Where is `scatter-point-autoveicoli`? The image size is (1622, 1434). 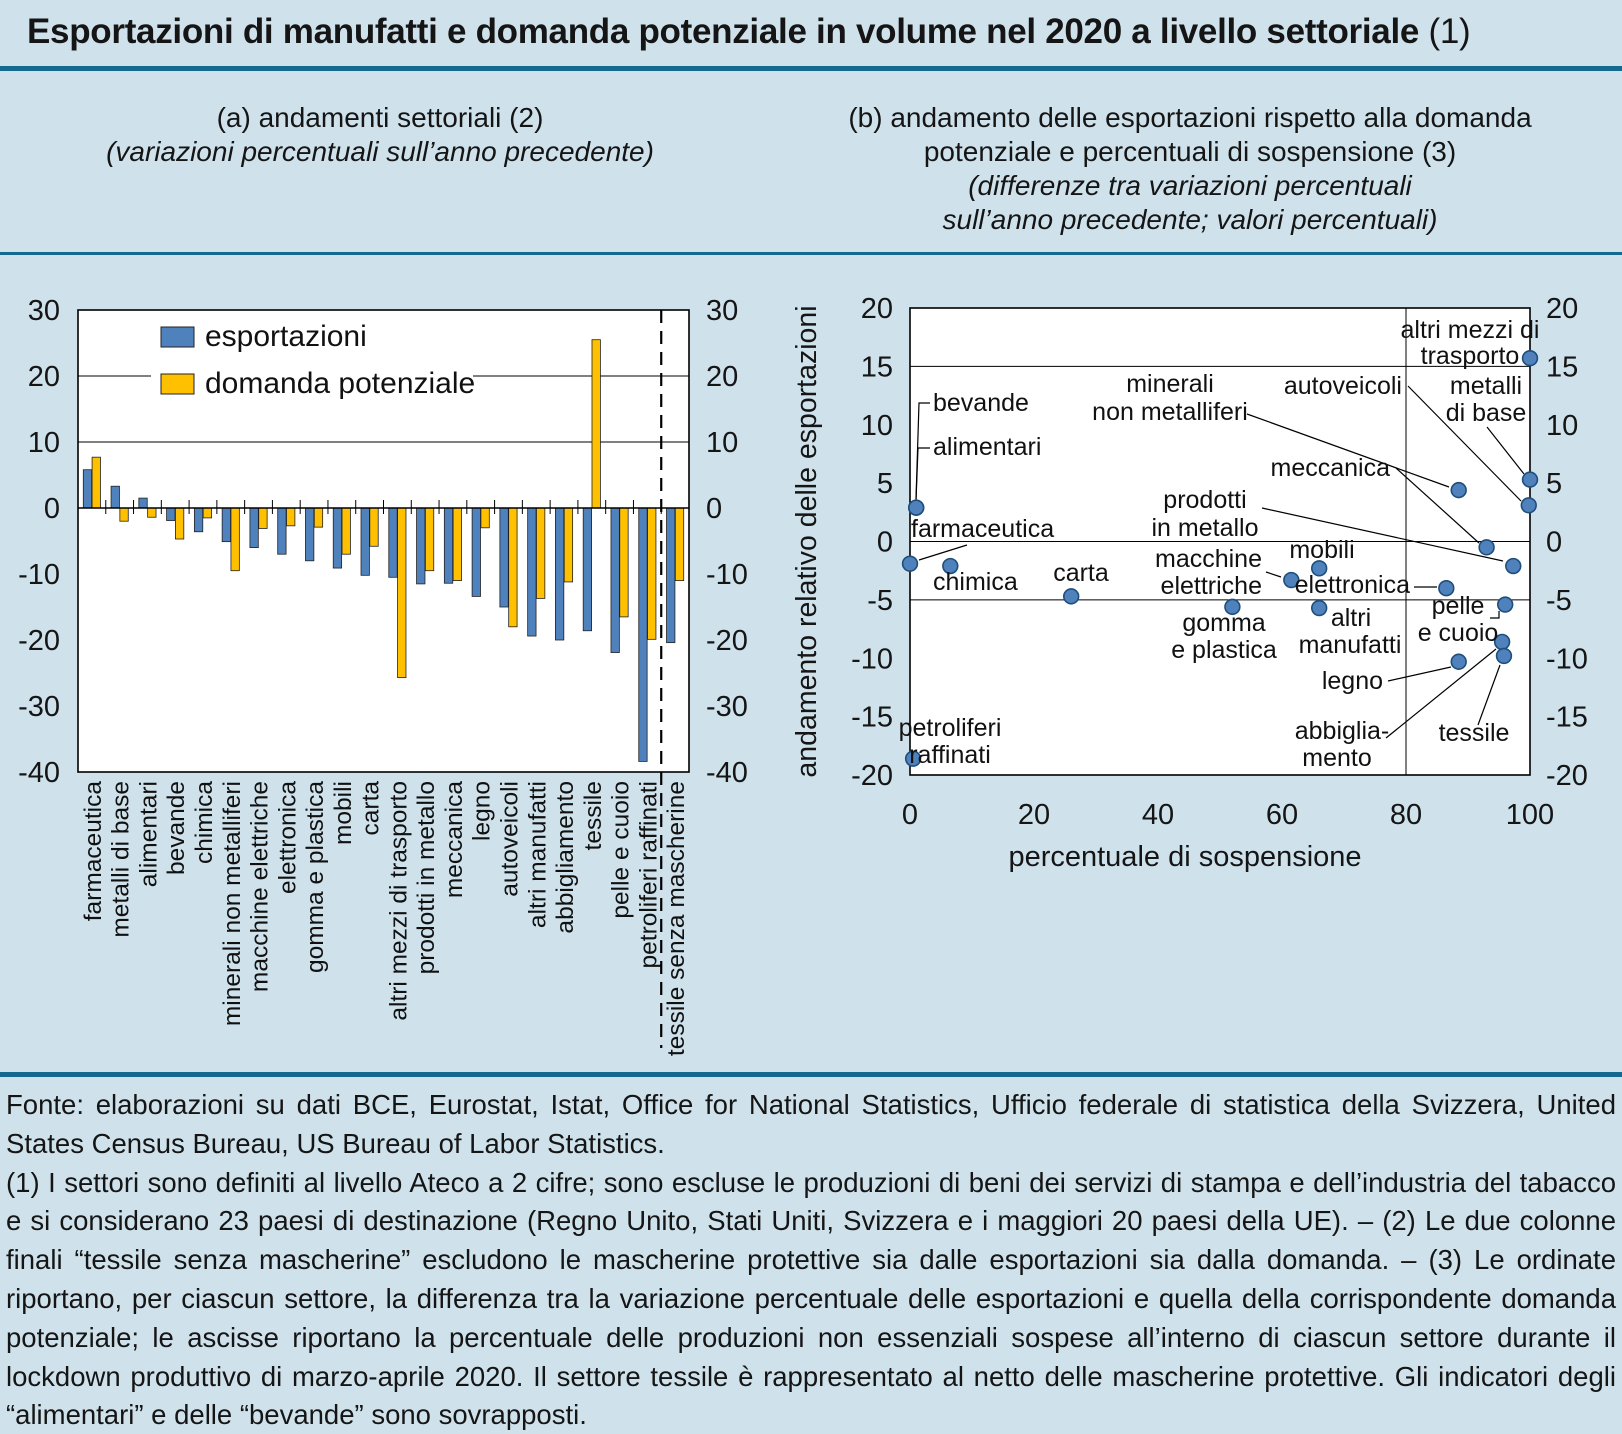
scatter-point-autoveicoli is located at coordinates (1528, 505).